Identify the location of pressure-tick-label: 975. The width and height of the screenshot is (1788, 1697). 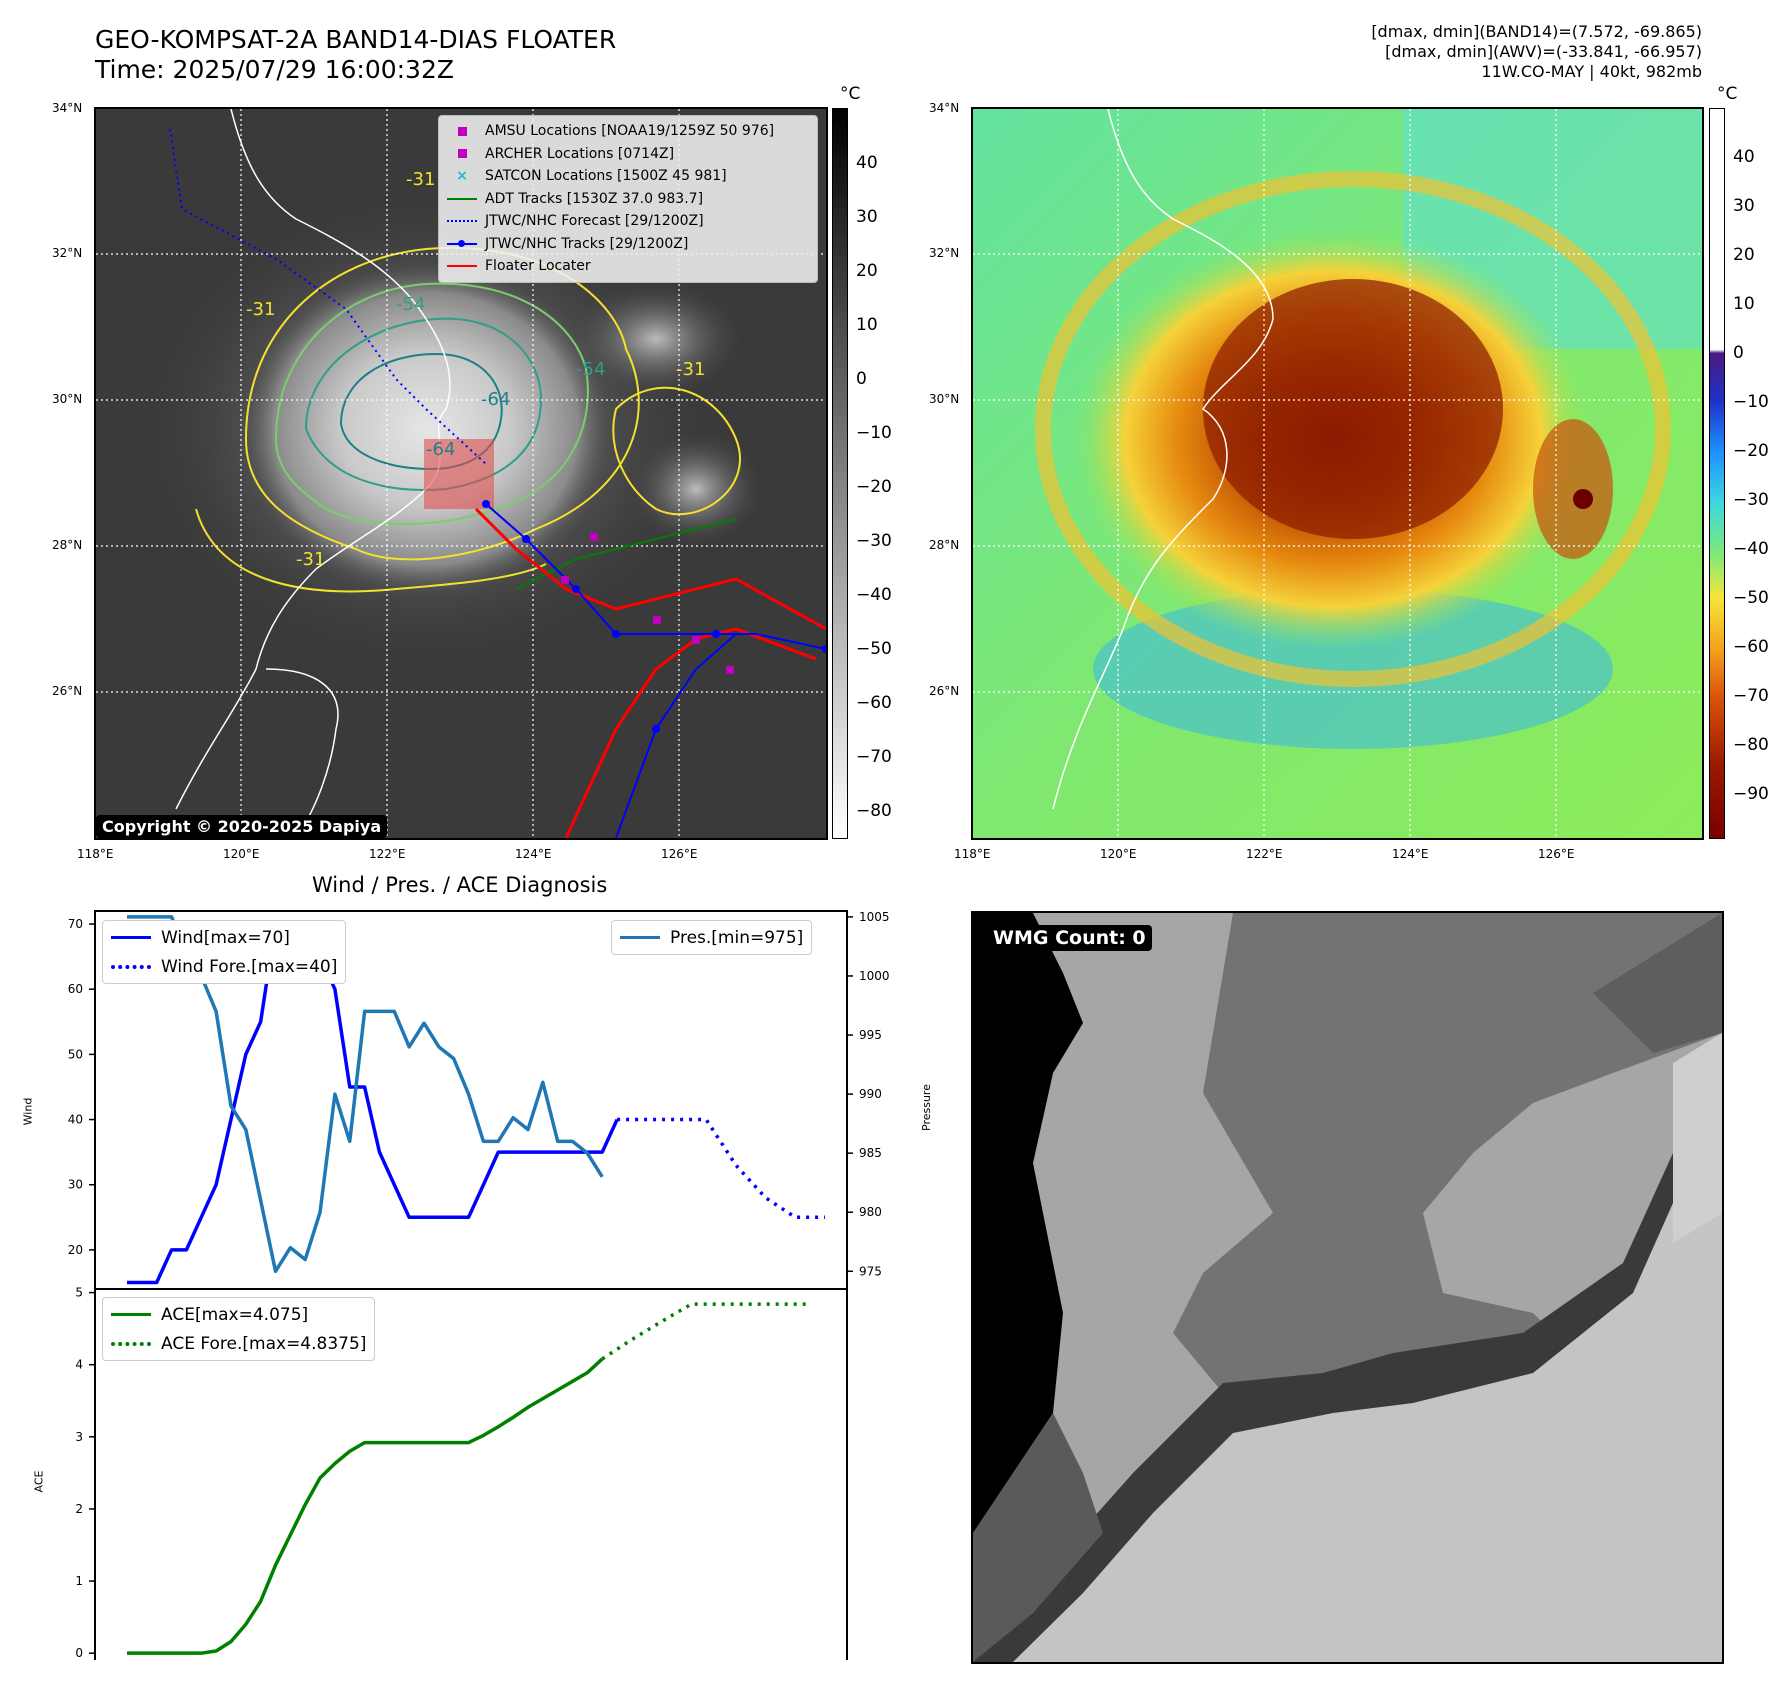
(870, 1271).